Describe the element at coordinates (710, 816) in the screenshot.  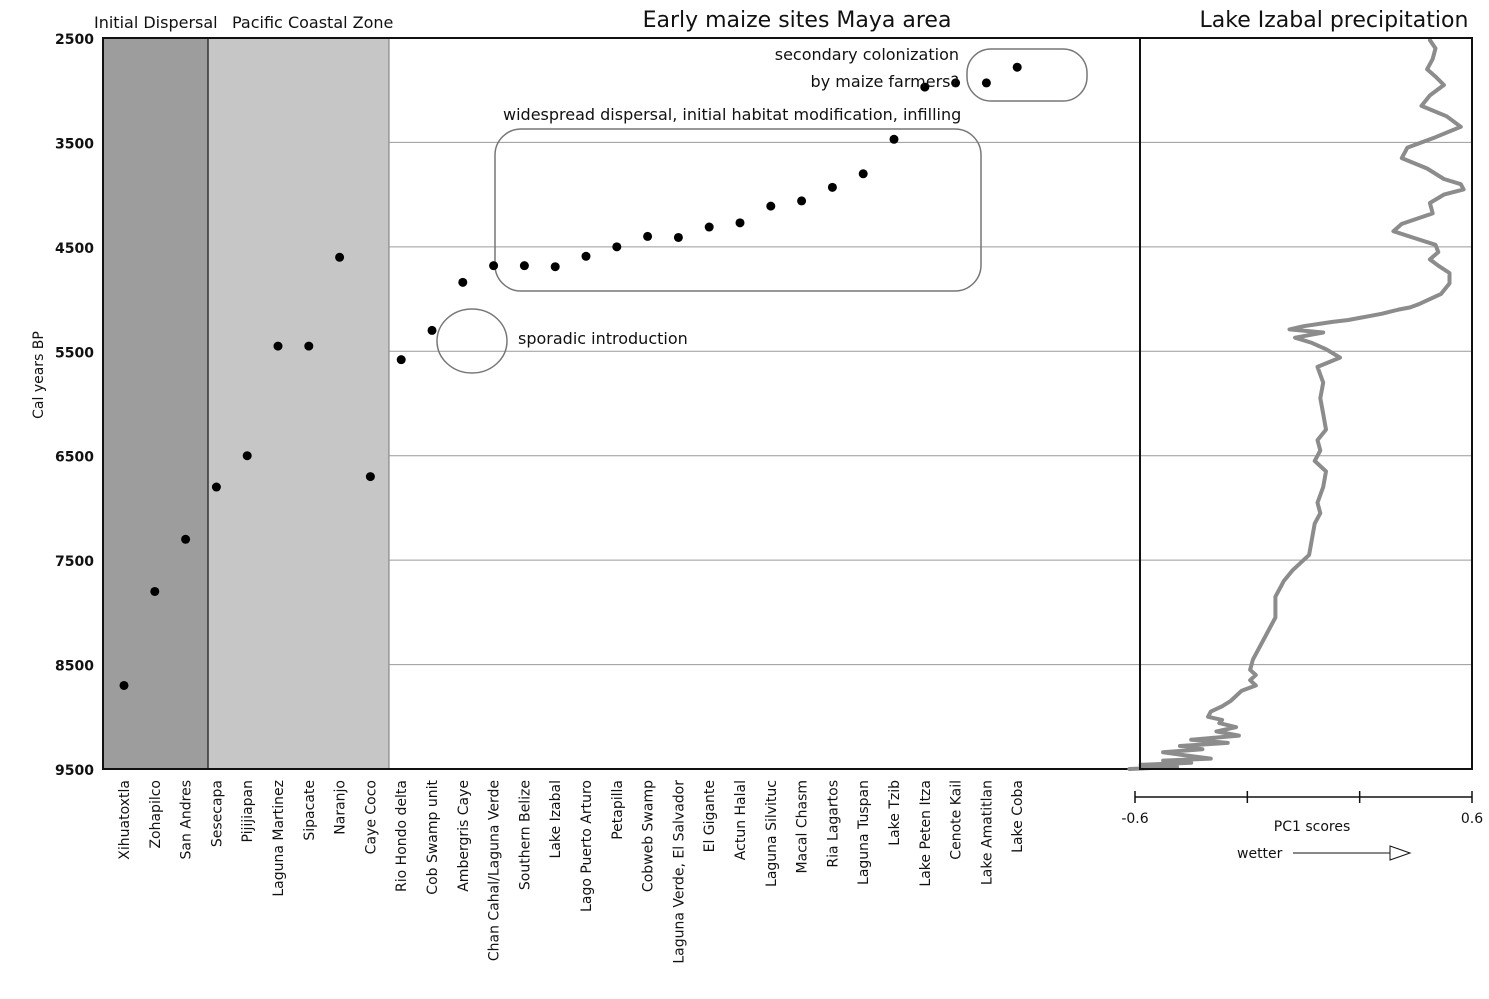
I see `site-label: El Gigante` at that location.